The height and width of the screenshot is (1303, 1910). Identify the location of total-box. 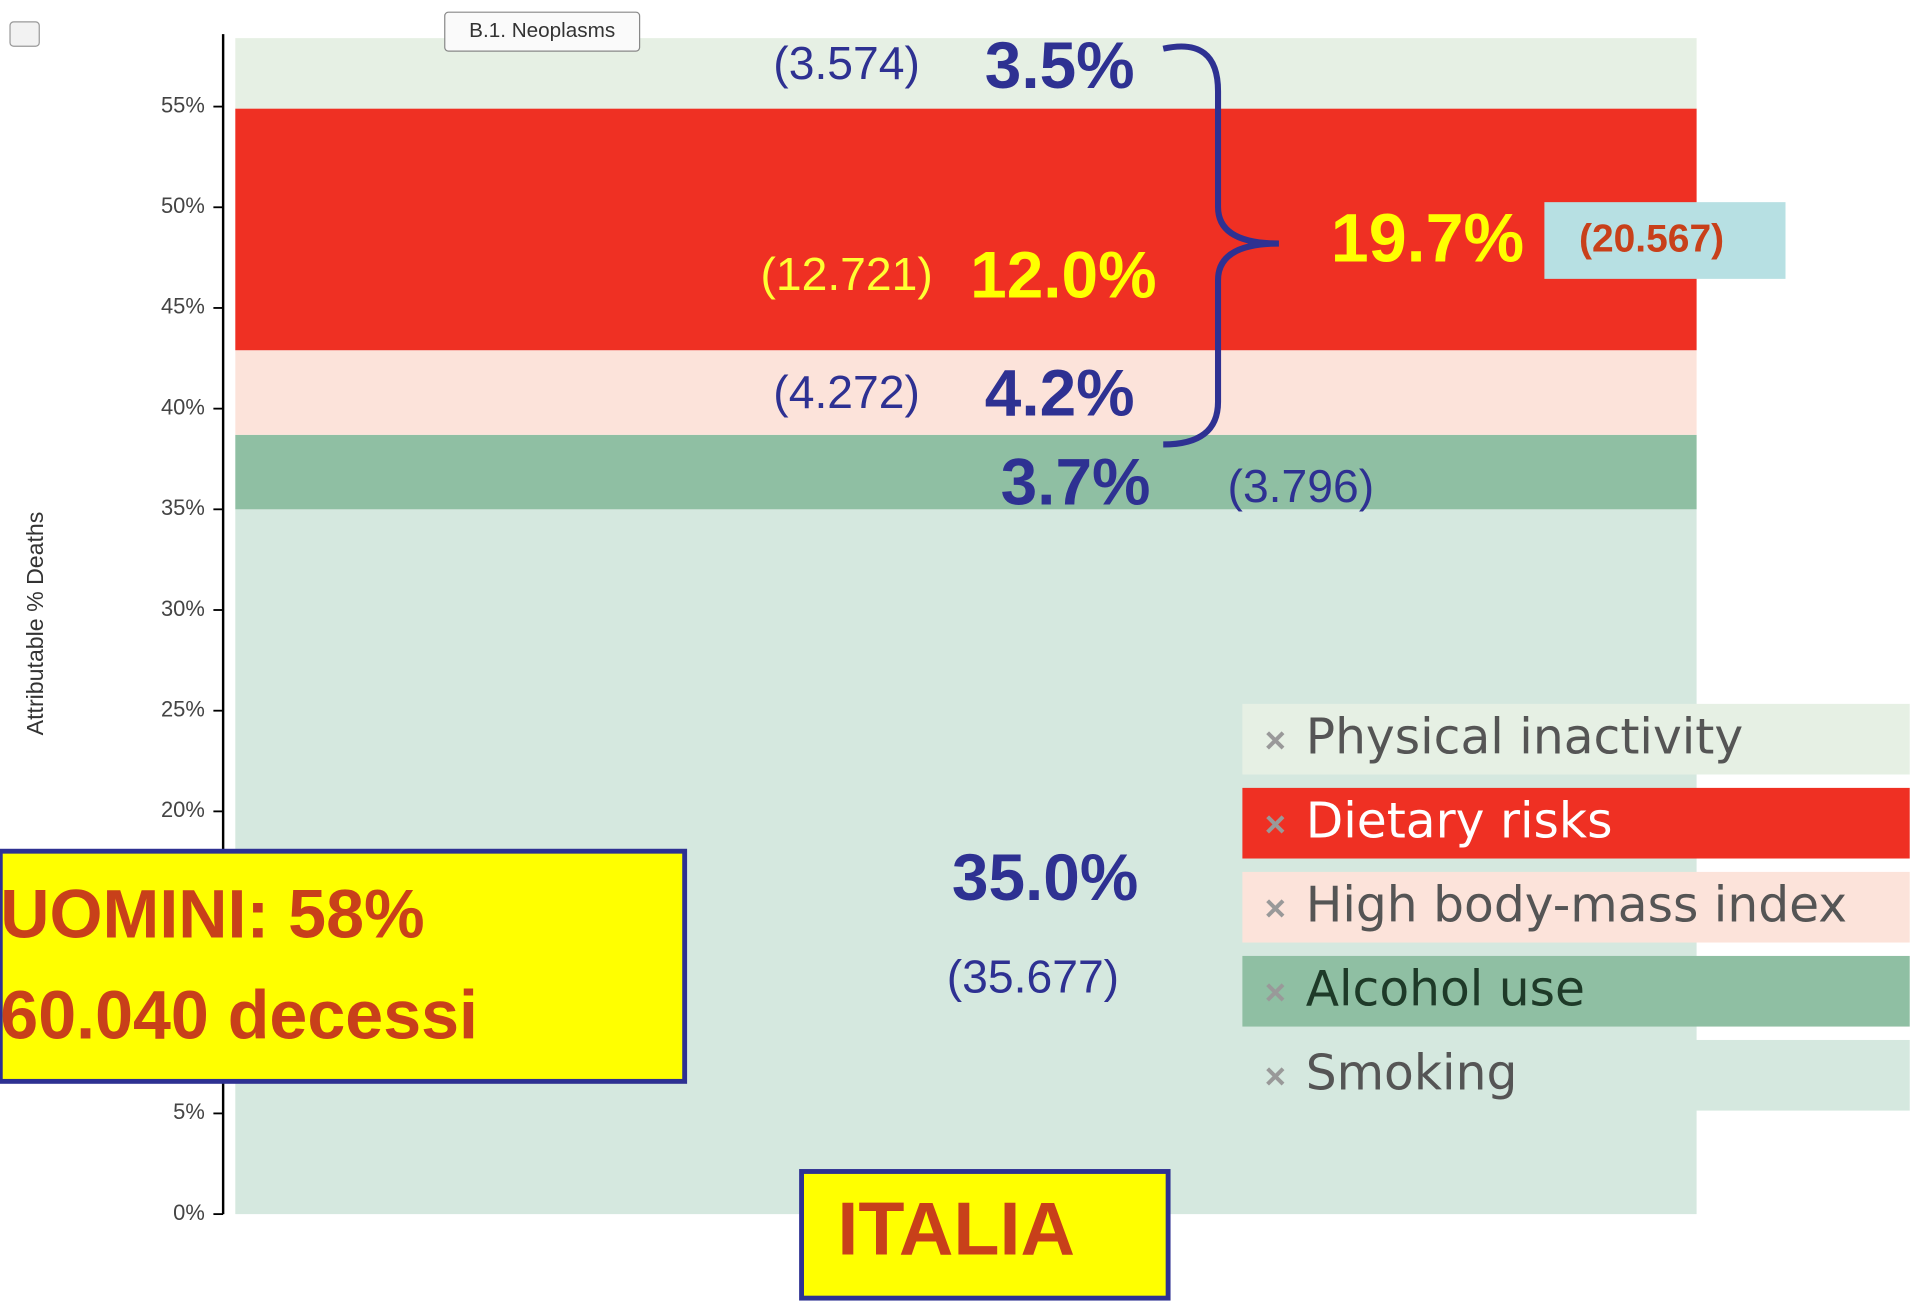
(1665, 240).